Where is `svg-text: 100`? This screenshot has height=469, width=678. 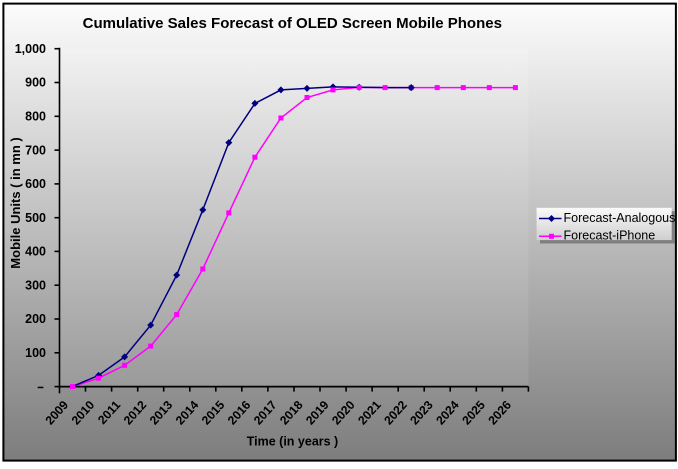
svg-text: 100 is located at coordinates (35, 353).